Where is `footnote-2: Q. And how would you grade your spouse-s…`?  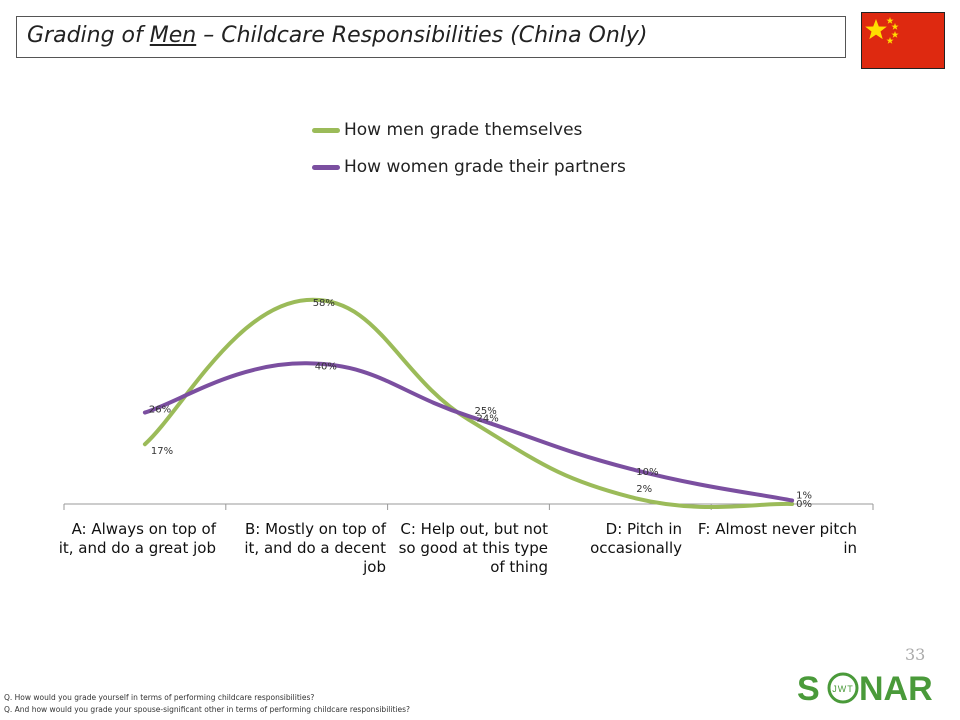
footnote-2: Q. And how would you grade your spouse-s… is located at coordinates (207, 709).